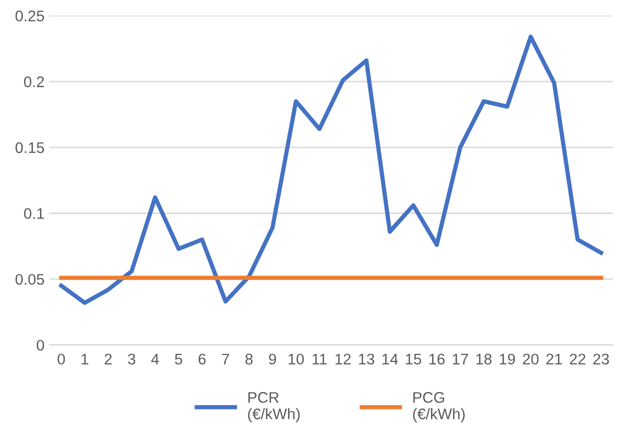 The width and height of the screenshot is (619, 448). I want to click on x-tick-label: 17, so click(460, 359).